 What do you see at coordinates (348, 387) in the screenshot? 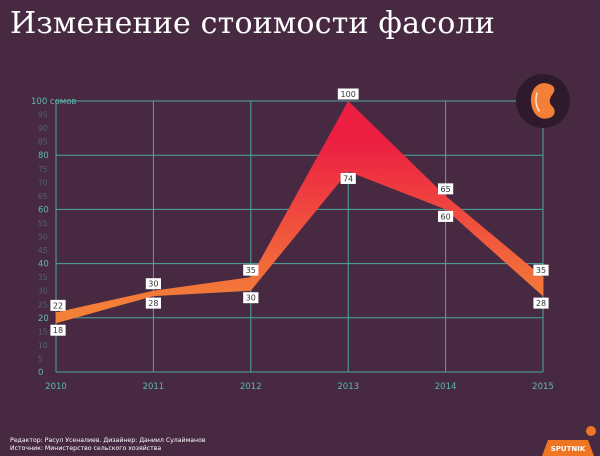
I see `x-tick-label: 2013` at bounding box center [348, 387].